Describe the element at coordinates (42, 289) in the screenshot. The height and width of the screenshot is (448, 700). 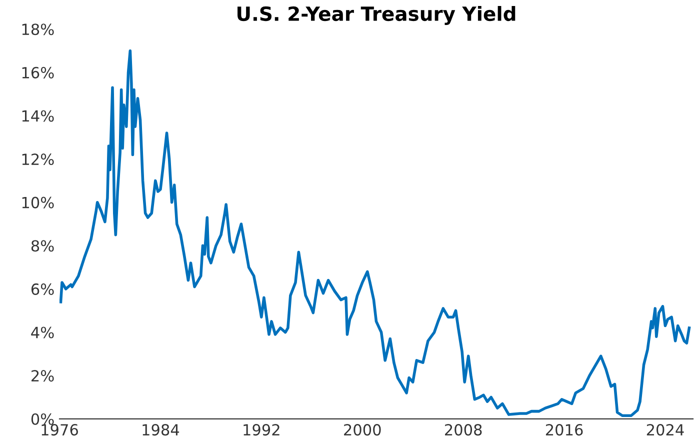
I see `y-tick-label: 6%` at that location.